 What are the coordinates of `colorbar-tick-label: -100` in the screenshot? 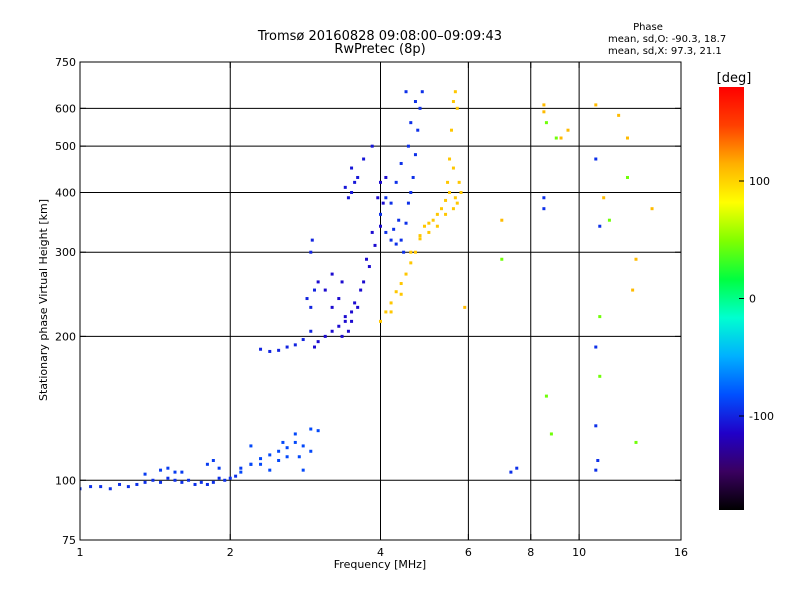 It's located at (761, 416).